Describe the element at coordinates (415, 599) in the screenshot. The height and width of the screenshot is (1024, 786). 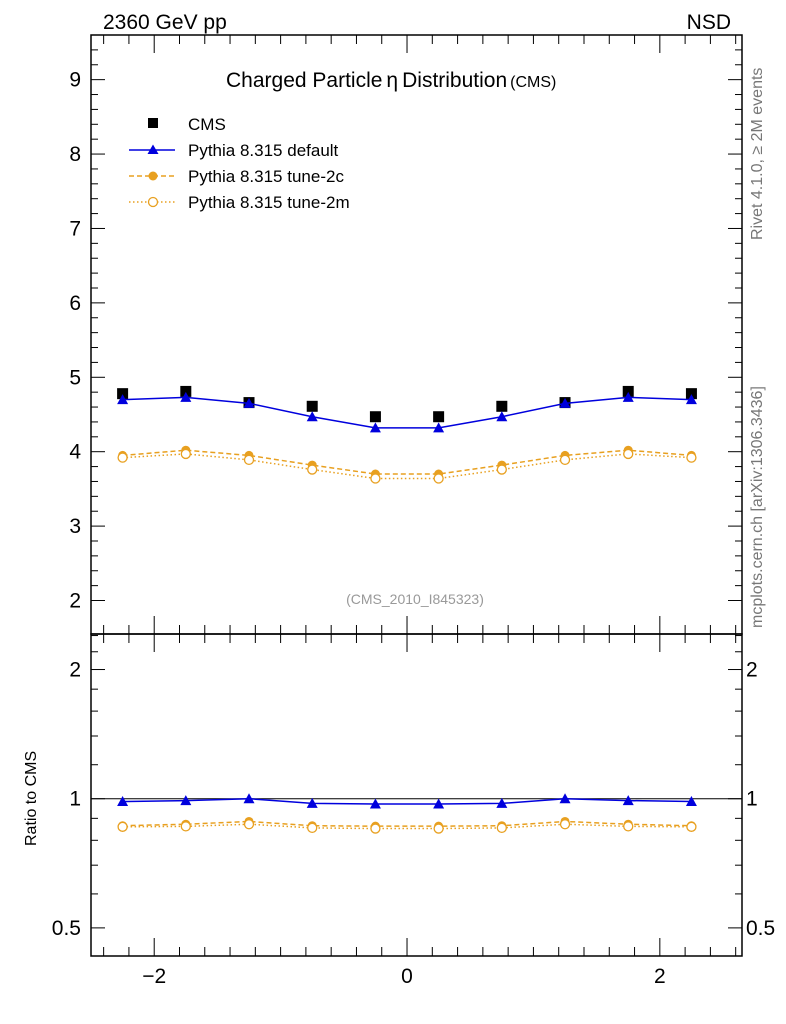
I see `analysis-id: (CMS_2010_I845323)` at that location.